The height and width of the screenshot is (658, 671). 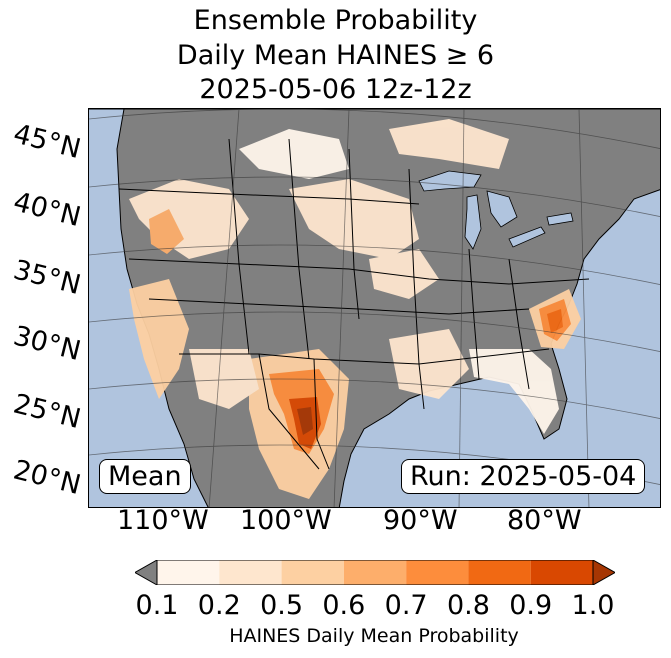 What do you see at coordinates (146, 572) in the screenshot?
I see `colorbar-under-arrow` at bounding box center [146, 572].